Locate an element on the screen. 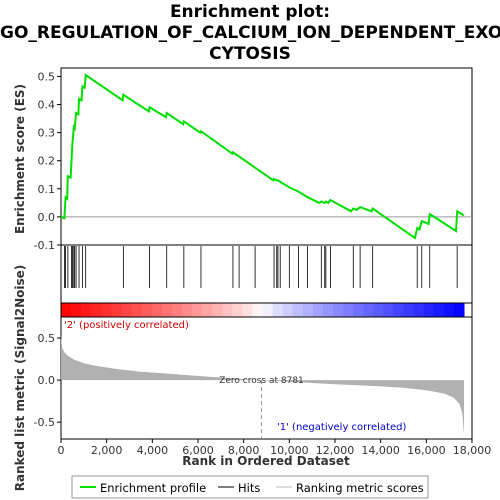  es-y-tick-label: 0.5 is located at coordinates (47, 76).